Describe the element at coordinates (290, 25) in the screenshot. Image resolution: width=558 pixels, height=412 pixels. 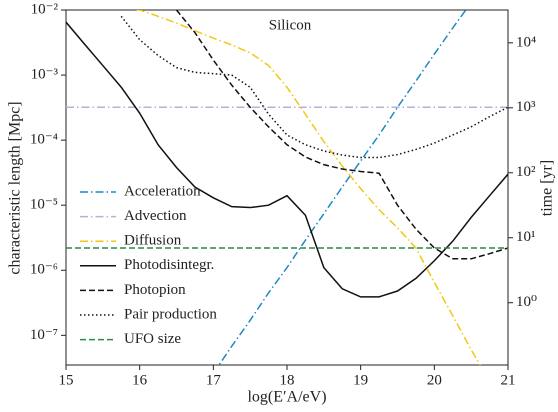
I see `annotation: Silicon` at that location.